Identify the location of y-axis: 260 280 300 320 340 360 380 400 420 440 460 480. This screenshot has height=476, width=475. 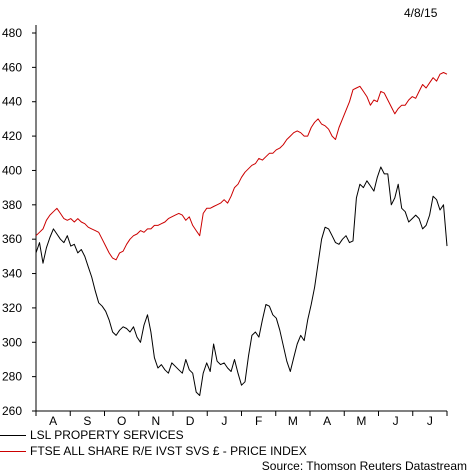
(19, 221).